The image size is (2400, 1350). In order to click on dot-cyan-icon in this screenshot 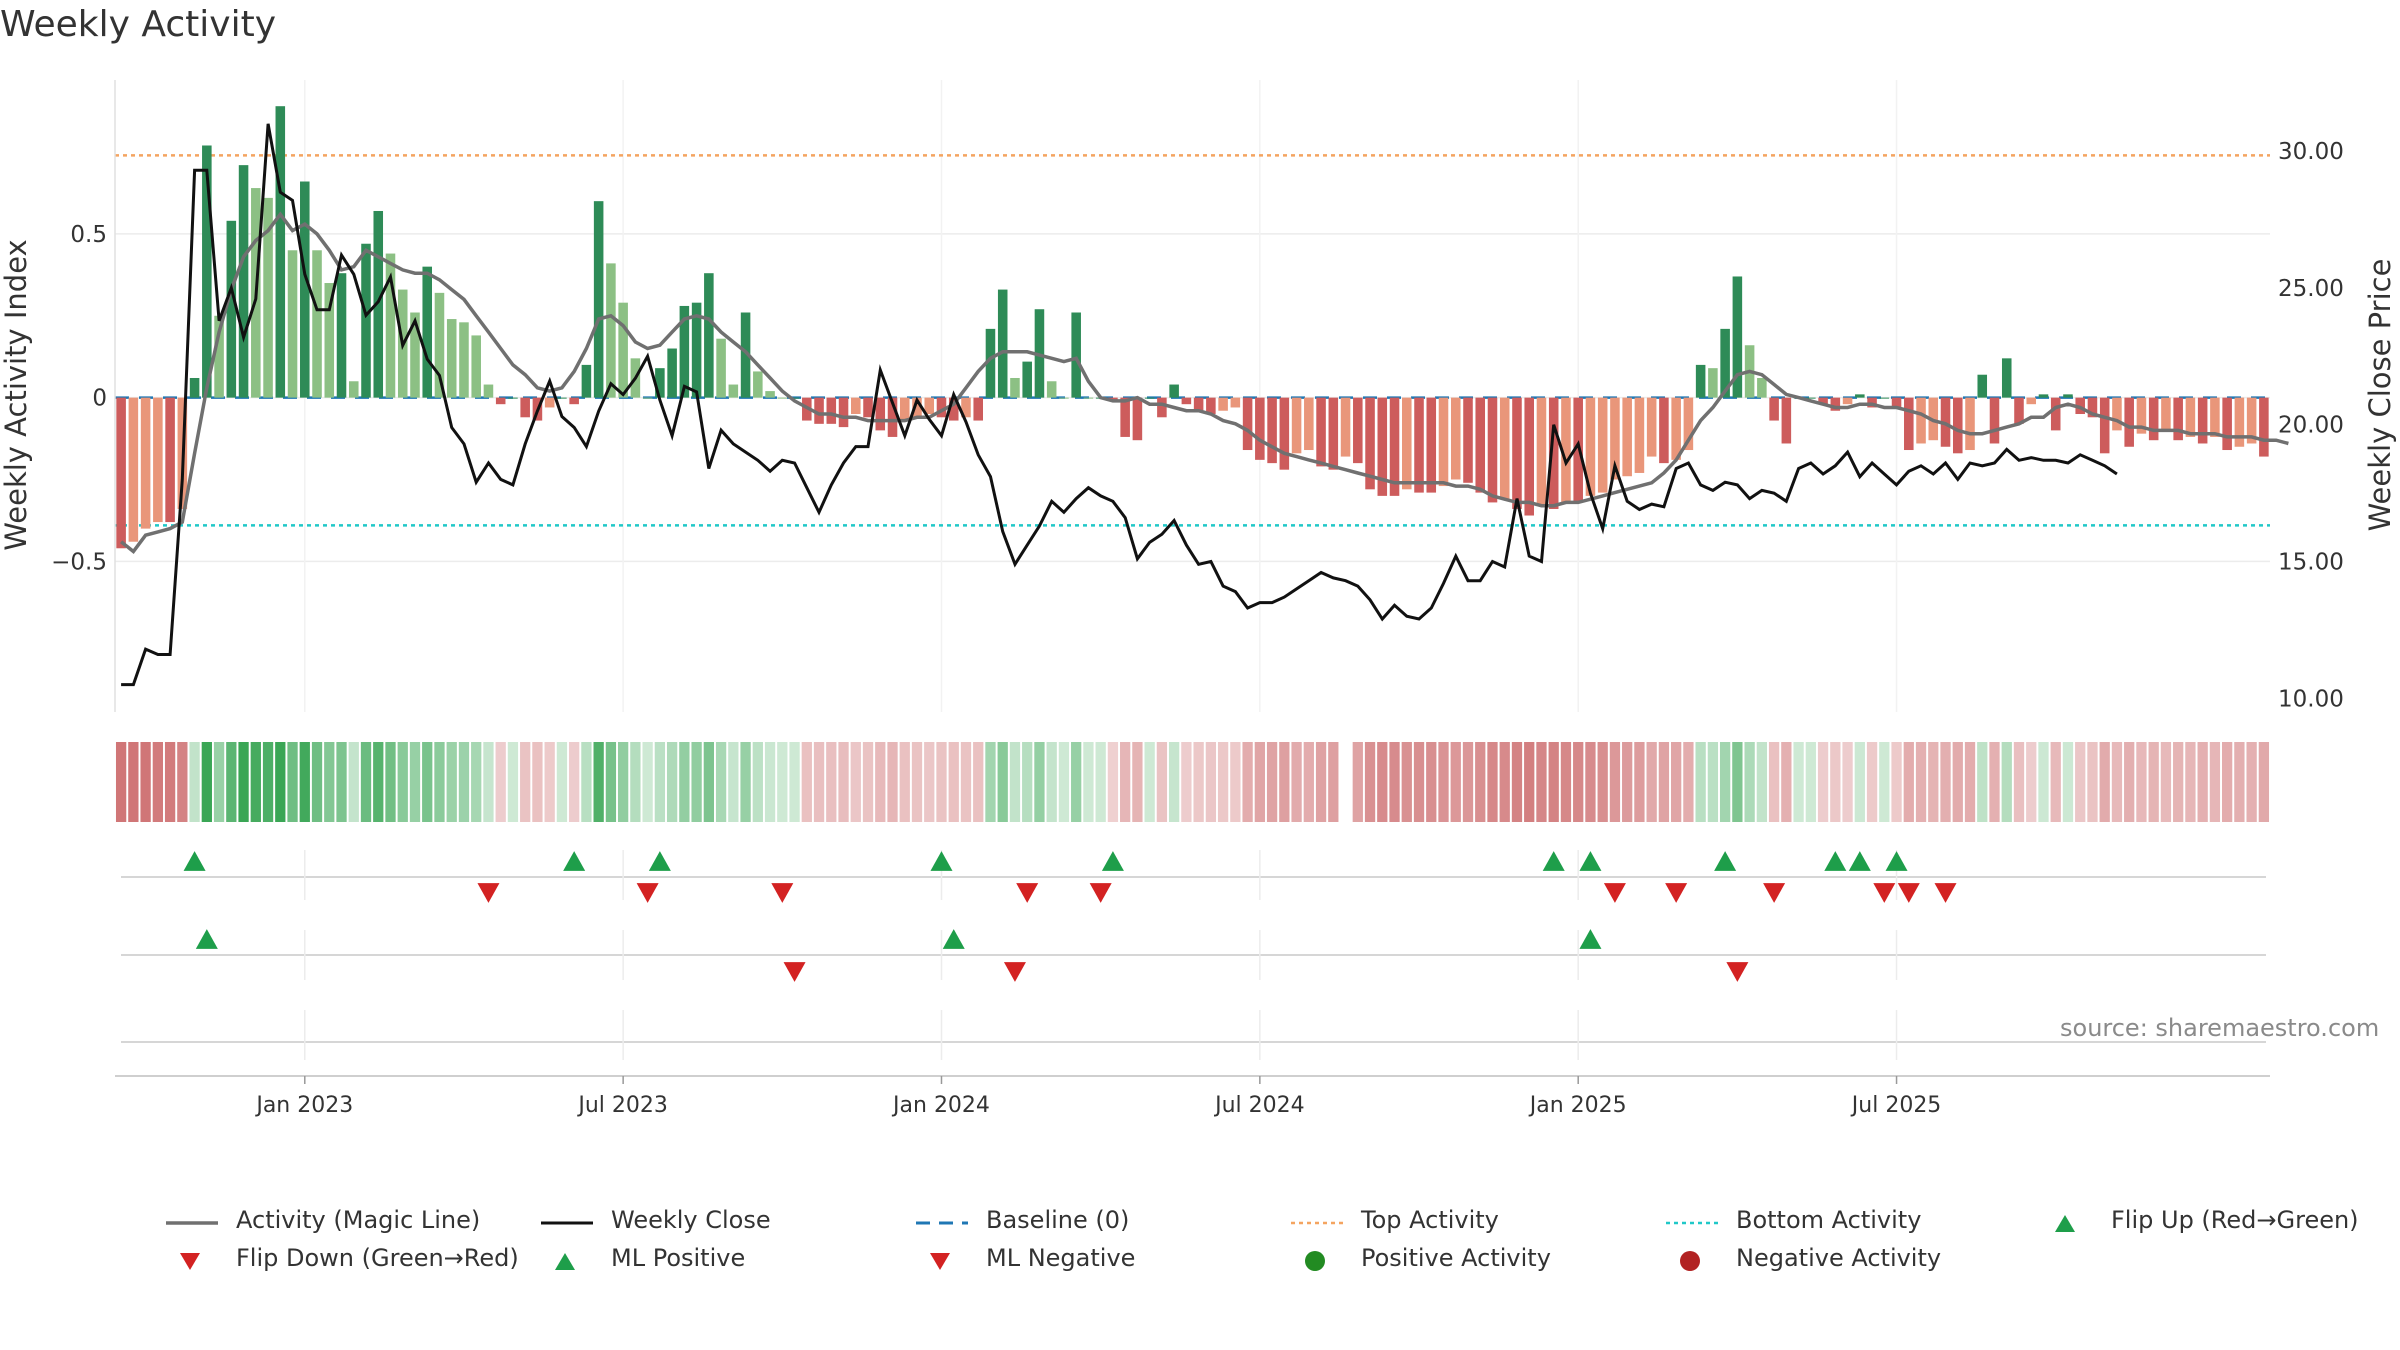, I will do `click(1692, 1223)`.